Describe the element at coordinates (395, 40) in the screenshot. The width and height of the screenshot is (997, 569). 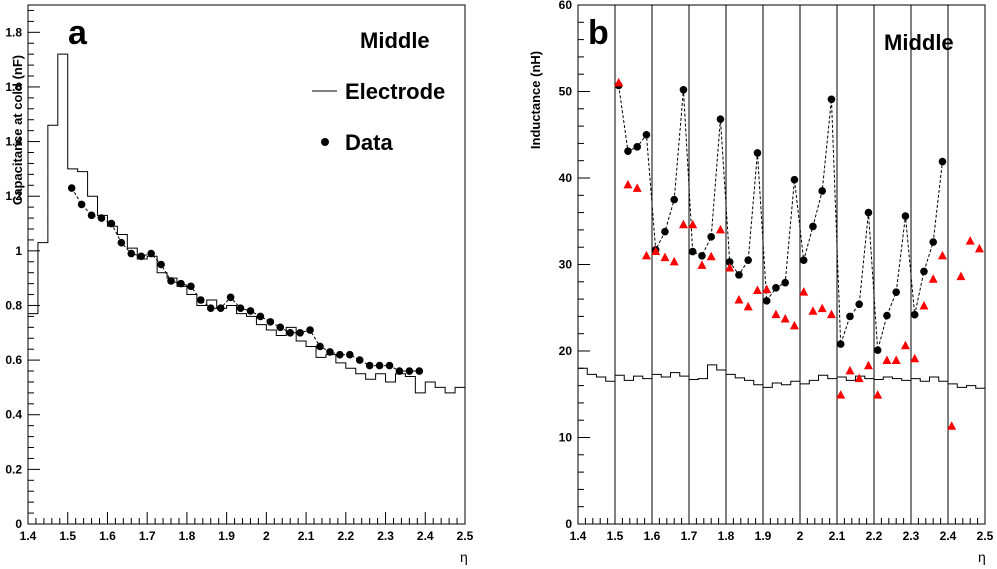
I see `panel-a-region-label: Middle` at that location.